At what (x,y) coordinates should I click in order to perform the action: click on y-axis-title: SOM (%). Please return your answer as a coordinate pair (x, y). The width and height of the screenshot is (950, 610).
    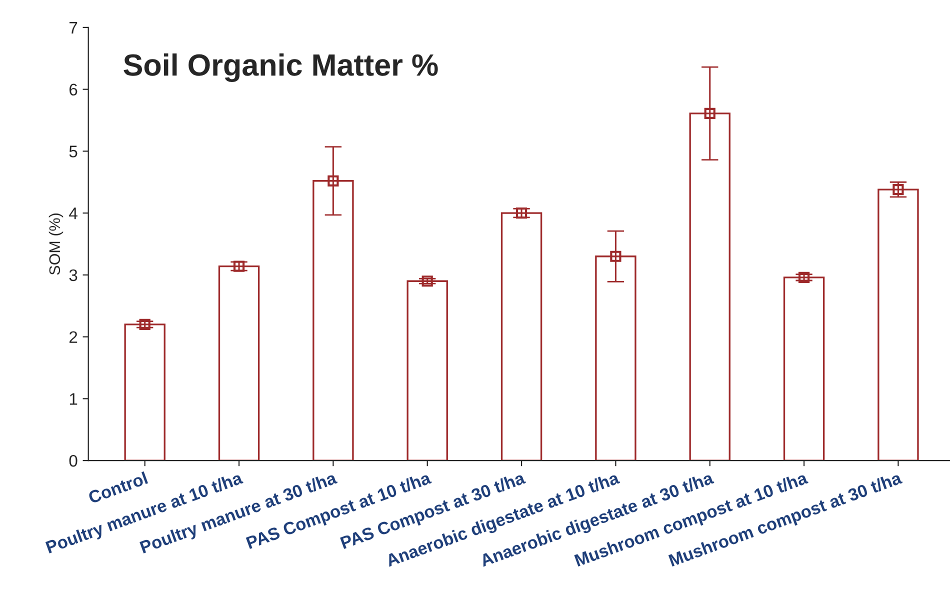
    Looking at the image, I should click on (56, 244).